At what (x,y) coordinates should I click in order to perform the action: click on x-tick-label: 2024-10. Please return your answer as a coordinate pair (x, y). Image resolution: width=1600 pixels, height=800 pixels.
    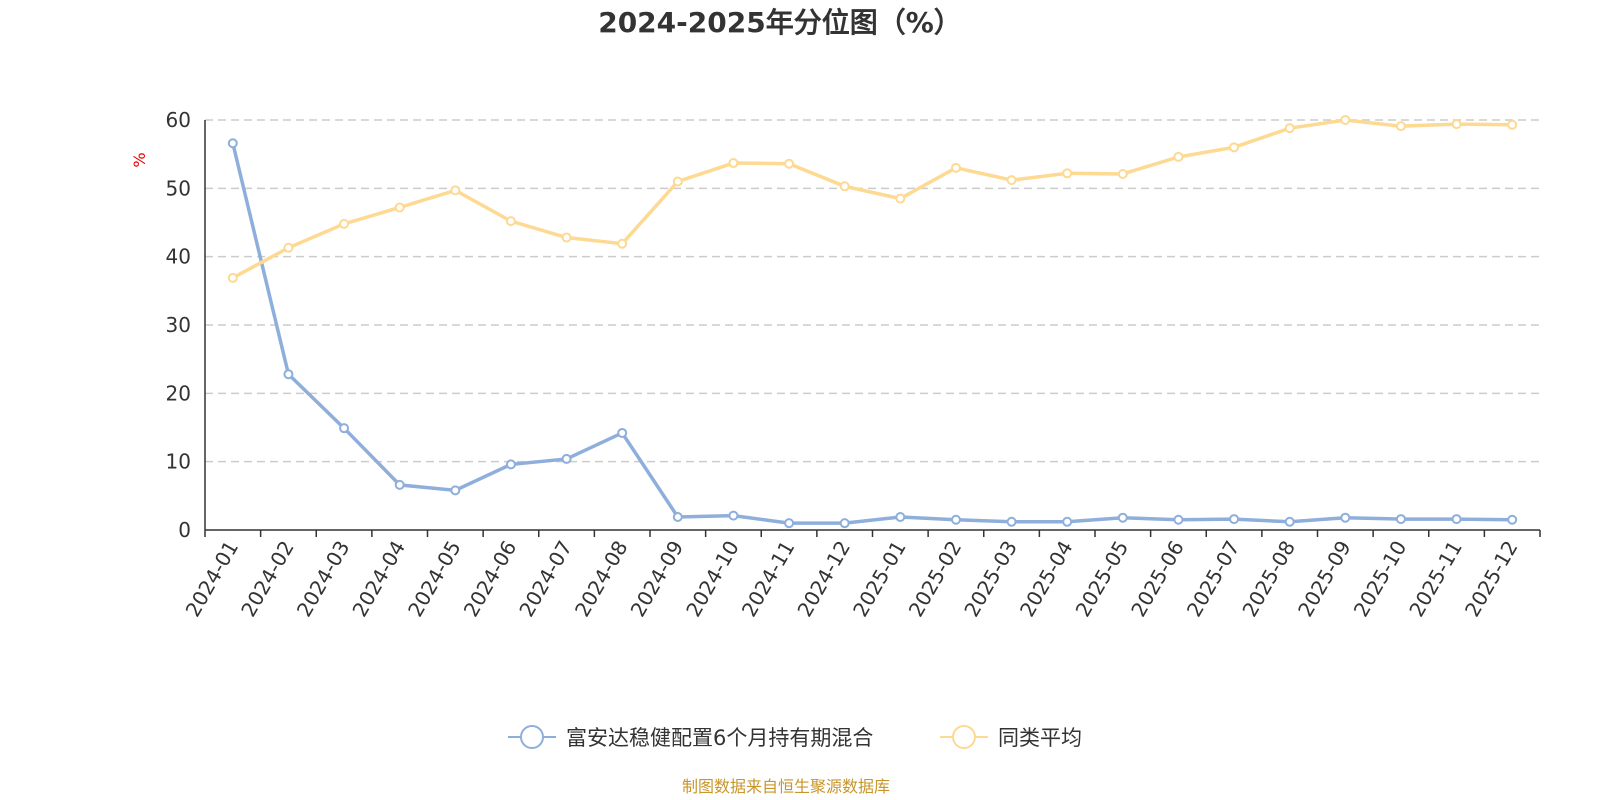
    Looking at the image, I should click on (712, 579).